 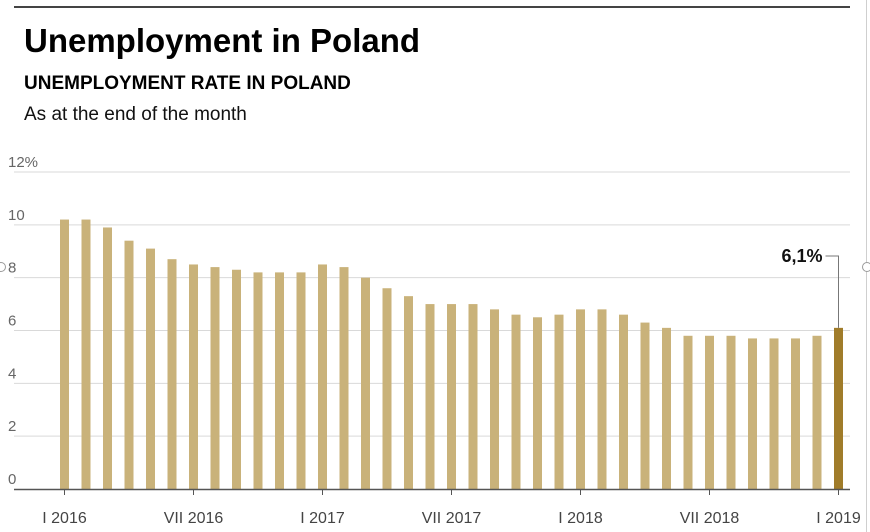 I want to click on top-rule, so click(x=432, y=7).